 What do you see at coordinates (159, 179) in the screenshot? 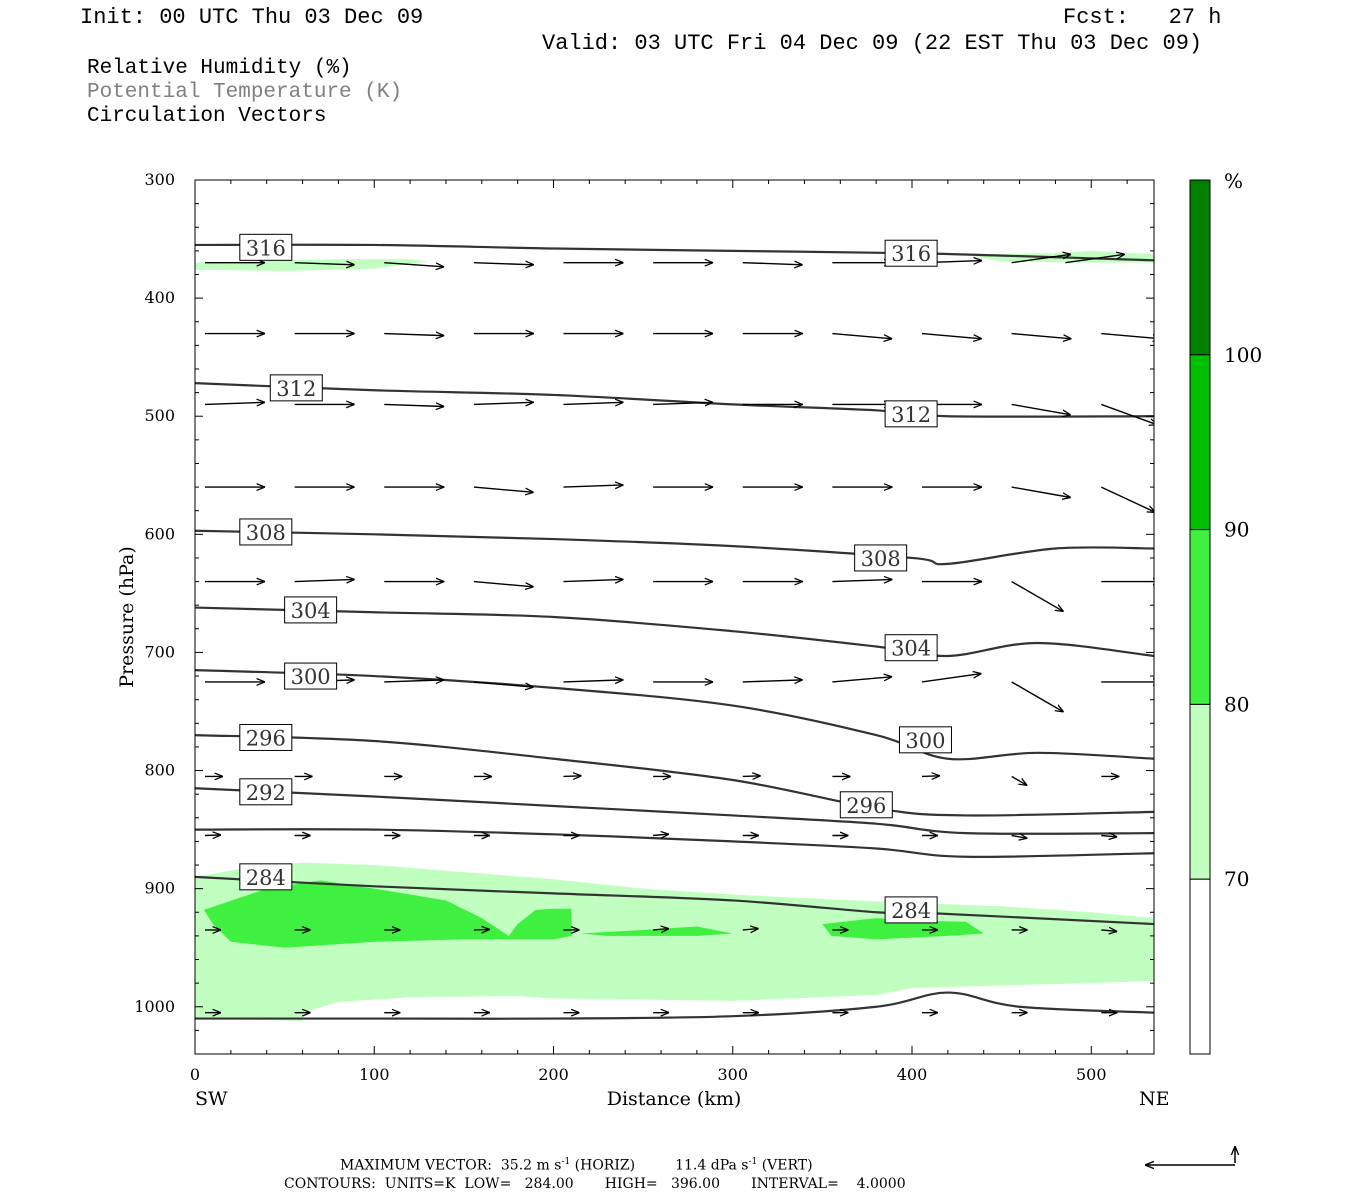
I see `y-tick-label: 300` at bounding box center [159, 179].